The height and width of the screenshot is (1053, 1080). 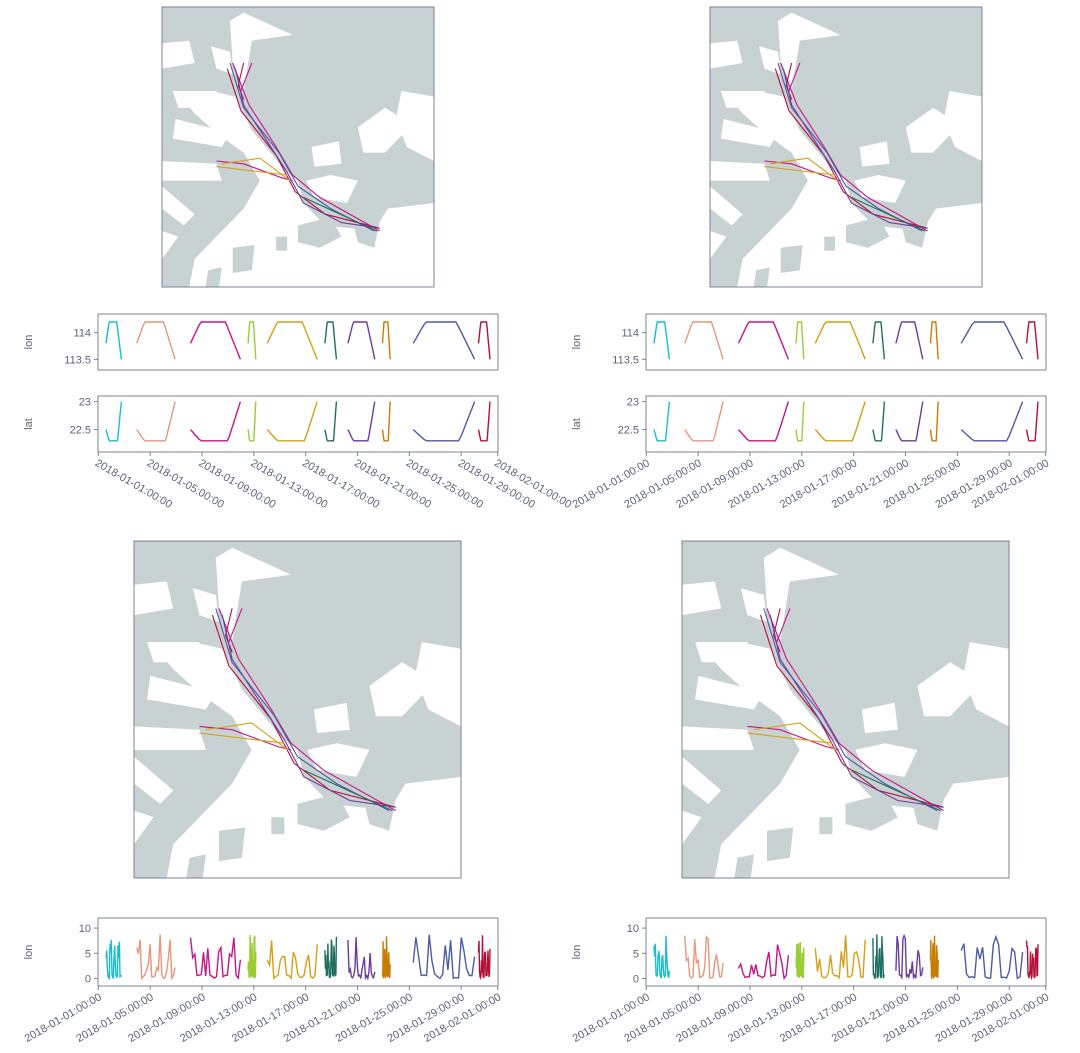 What do you see at coordinates (88, 979) in the screenshot?
I see `y-tick-label: 0` at bounding box center [88, 979].